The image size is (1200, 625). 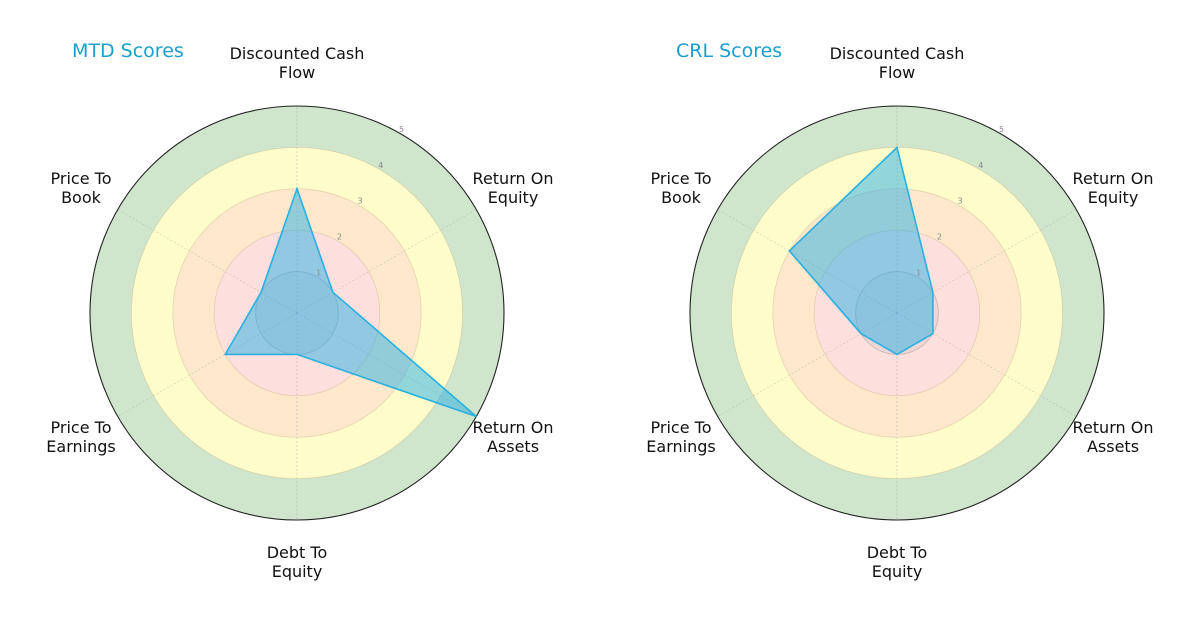 What do you see at coordinates (128, 51) in the screenshot?
I see `chart-title: MTD Scores` at bounding box center [128, 51].